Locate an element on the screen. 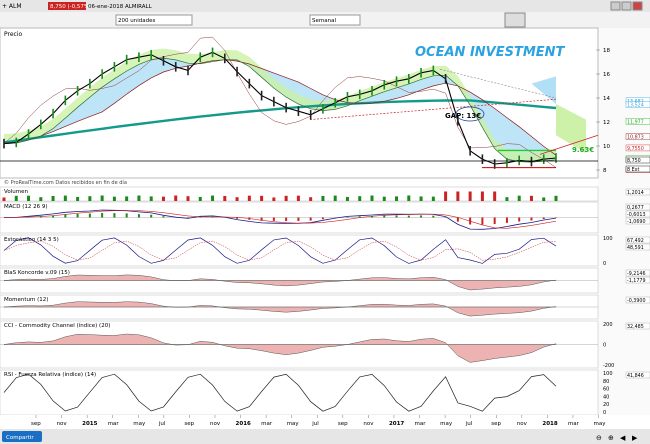 This screenshot has width=650, height=444. x-tick-label: 2018 is located at coordinates (549, 424).